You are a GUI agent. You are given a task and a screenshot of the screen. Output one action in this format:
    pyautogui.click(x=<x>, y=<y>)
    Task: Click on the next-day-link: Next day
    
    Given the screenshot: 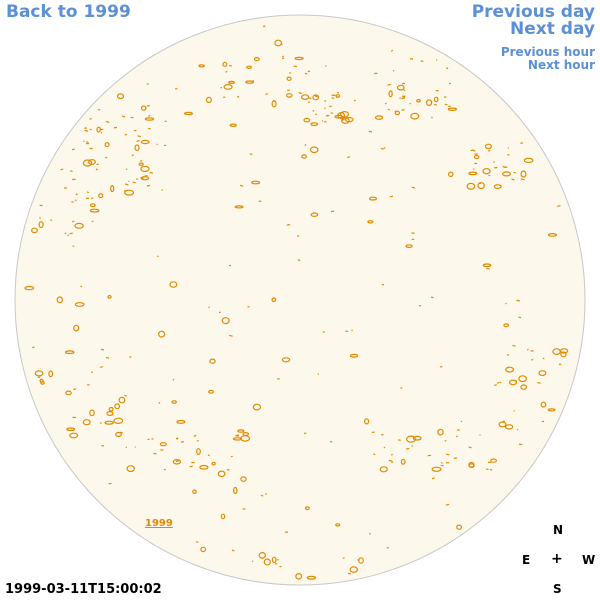 What is the action you would take?
    pyautogui.click(x=552, y=29)
    